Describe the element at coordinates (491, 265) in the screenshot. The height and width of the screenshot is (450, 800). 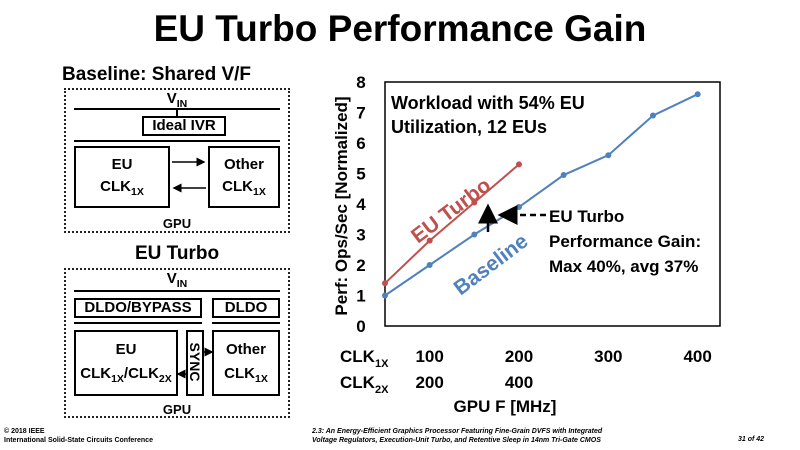
I see `series-label-baseline: Baseline` at that location.